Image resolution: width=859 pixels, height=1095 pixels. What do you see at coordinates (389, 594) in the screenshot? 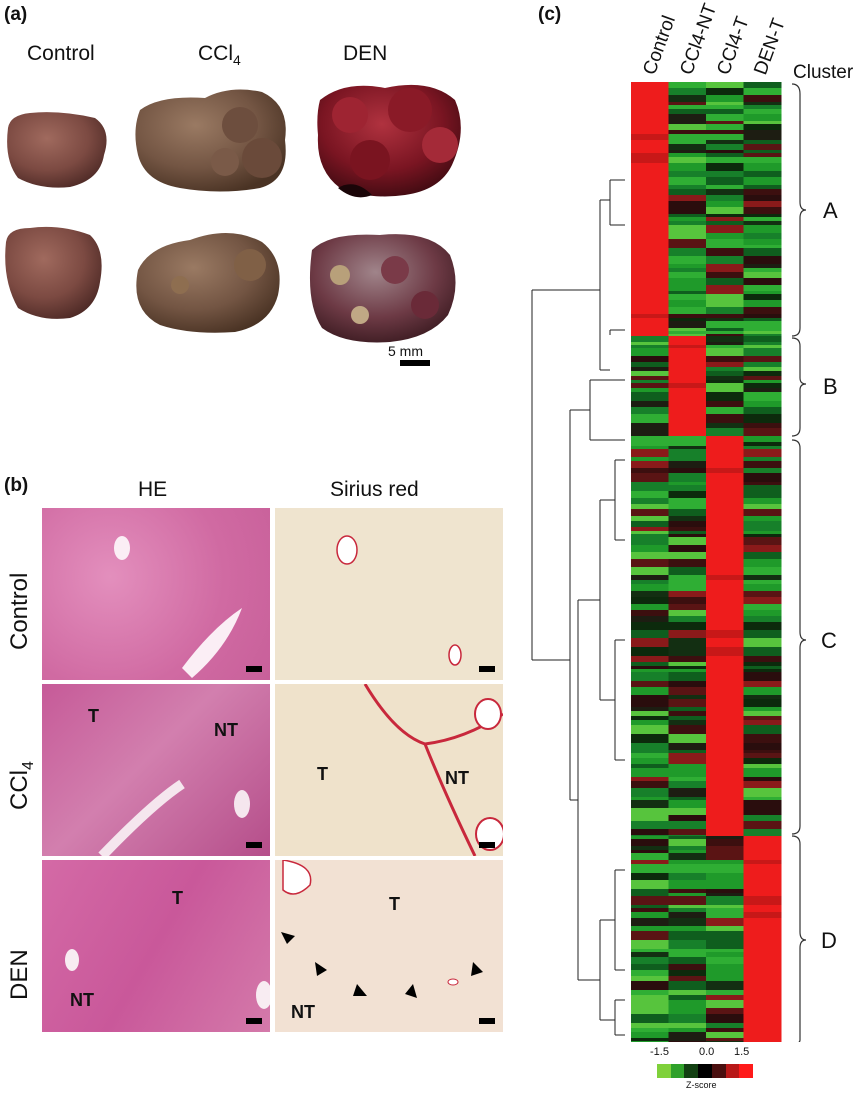
I see `sirius-control-image` at bounding box center [389, 594].